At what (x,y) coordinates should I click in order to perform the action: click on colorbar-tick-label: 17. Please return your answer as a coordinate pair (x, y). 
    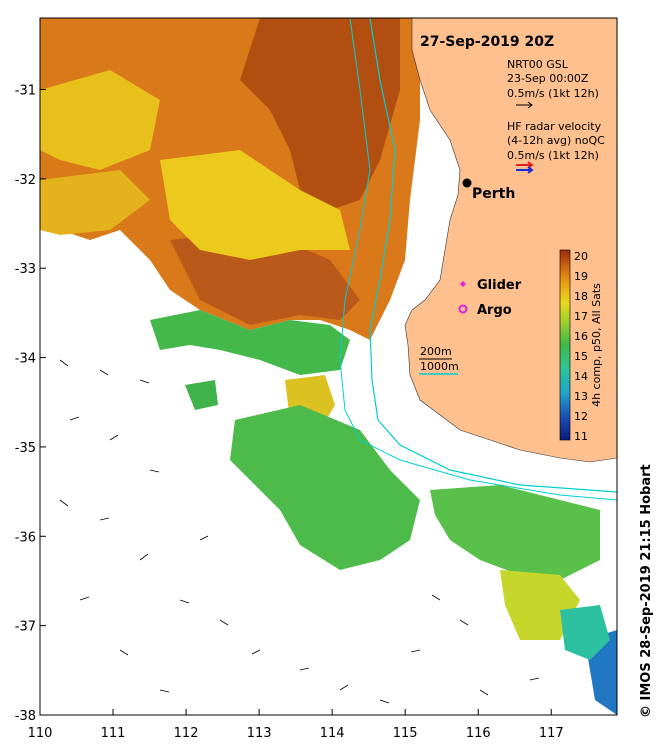
    Looking at the image, I should click on (581, 316).